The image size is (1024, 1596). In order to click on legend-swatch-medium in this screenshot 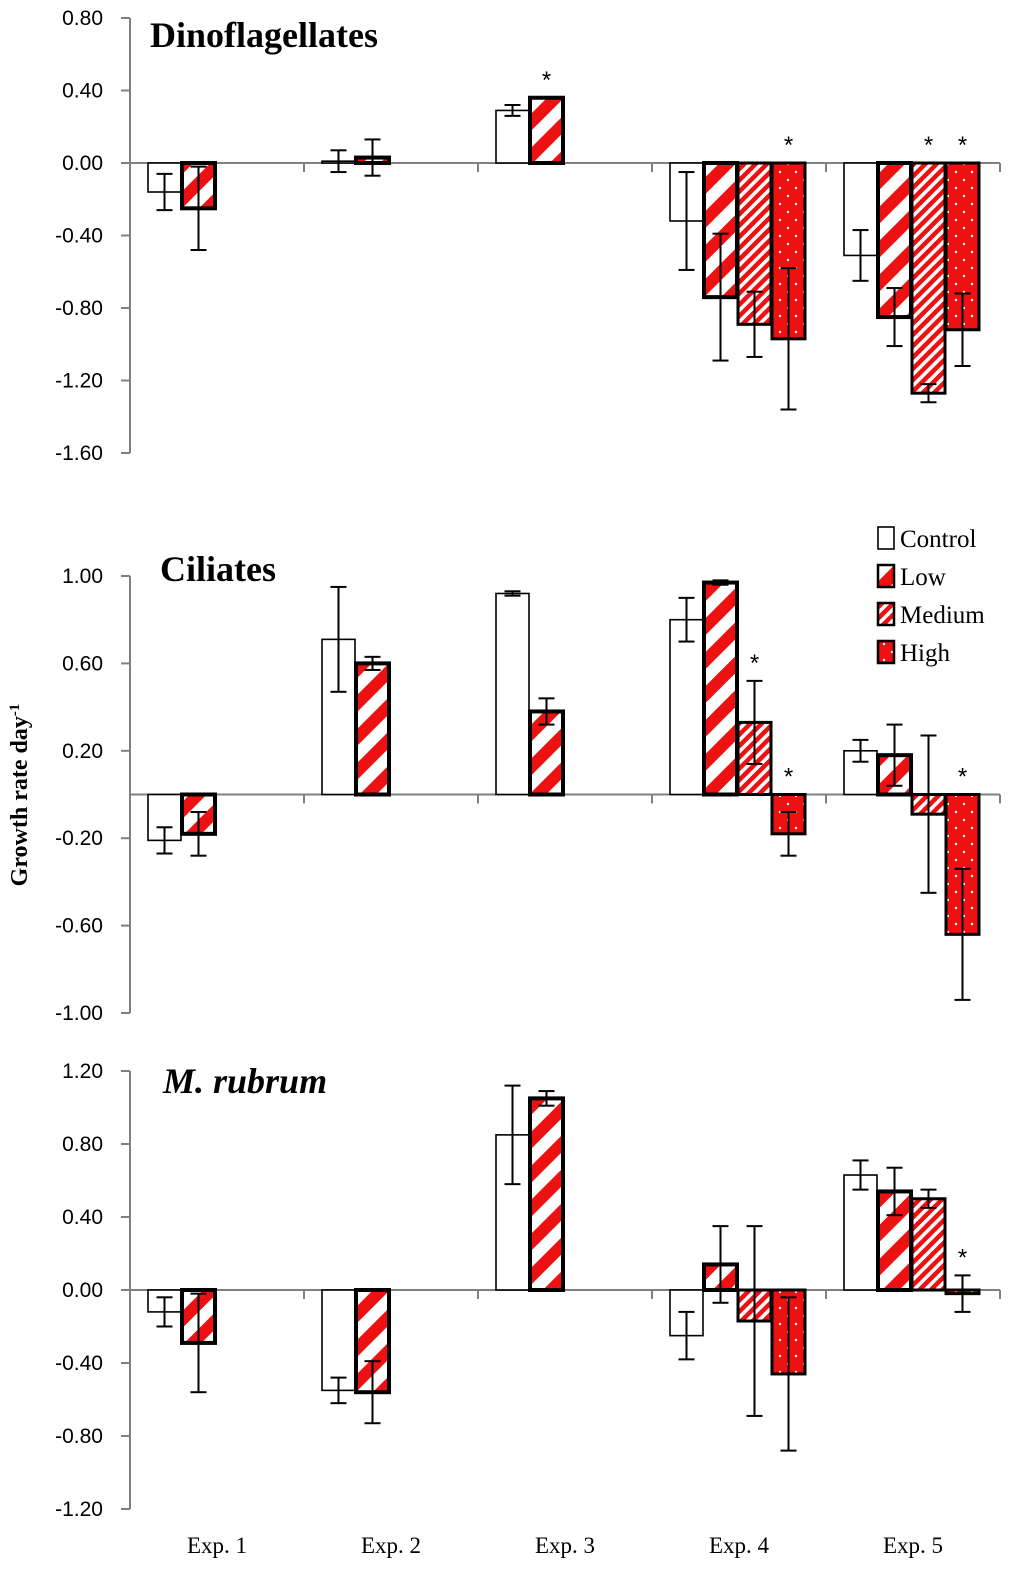, I will do `click(886, 614)`.